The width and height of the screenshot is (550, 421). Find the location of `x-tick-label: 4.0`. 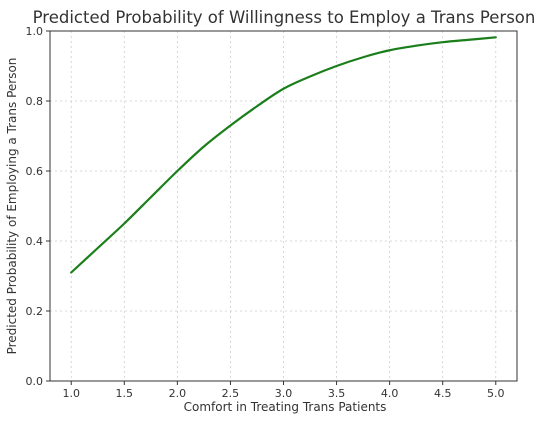

x-tick-label: 4.0 is located at coordinates (390, 393).